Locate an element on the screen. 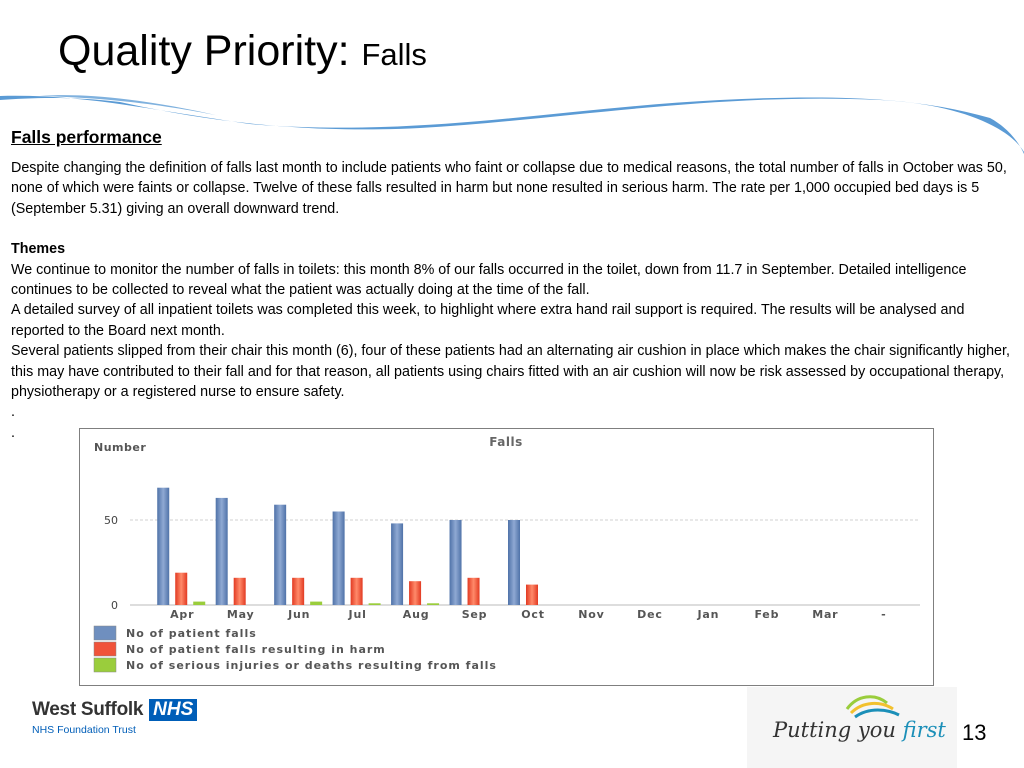  page-number: 13 is located at coordinates (974, 732).